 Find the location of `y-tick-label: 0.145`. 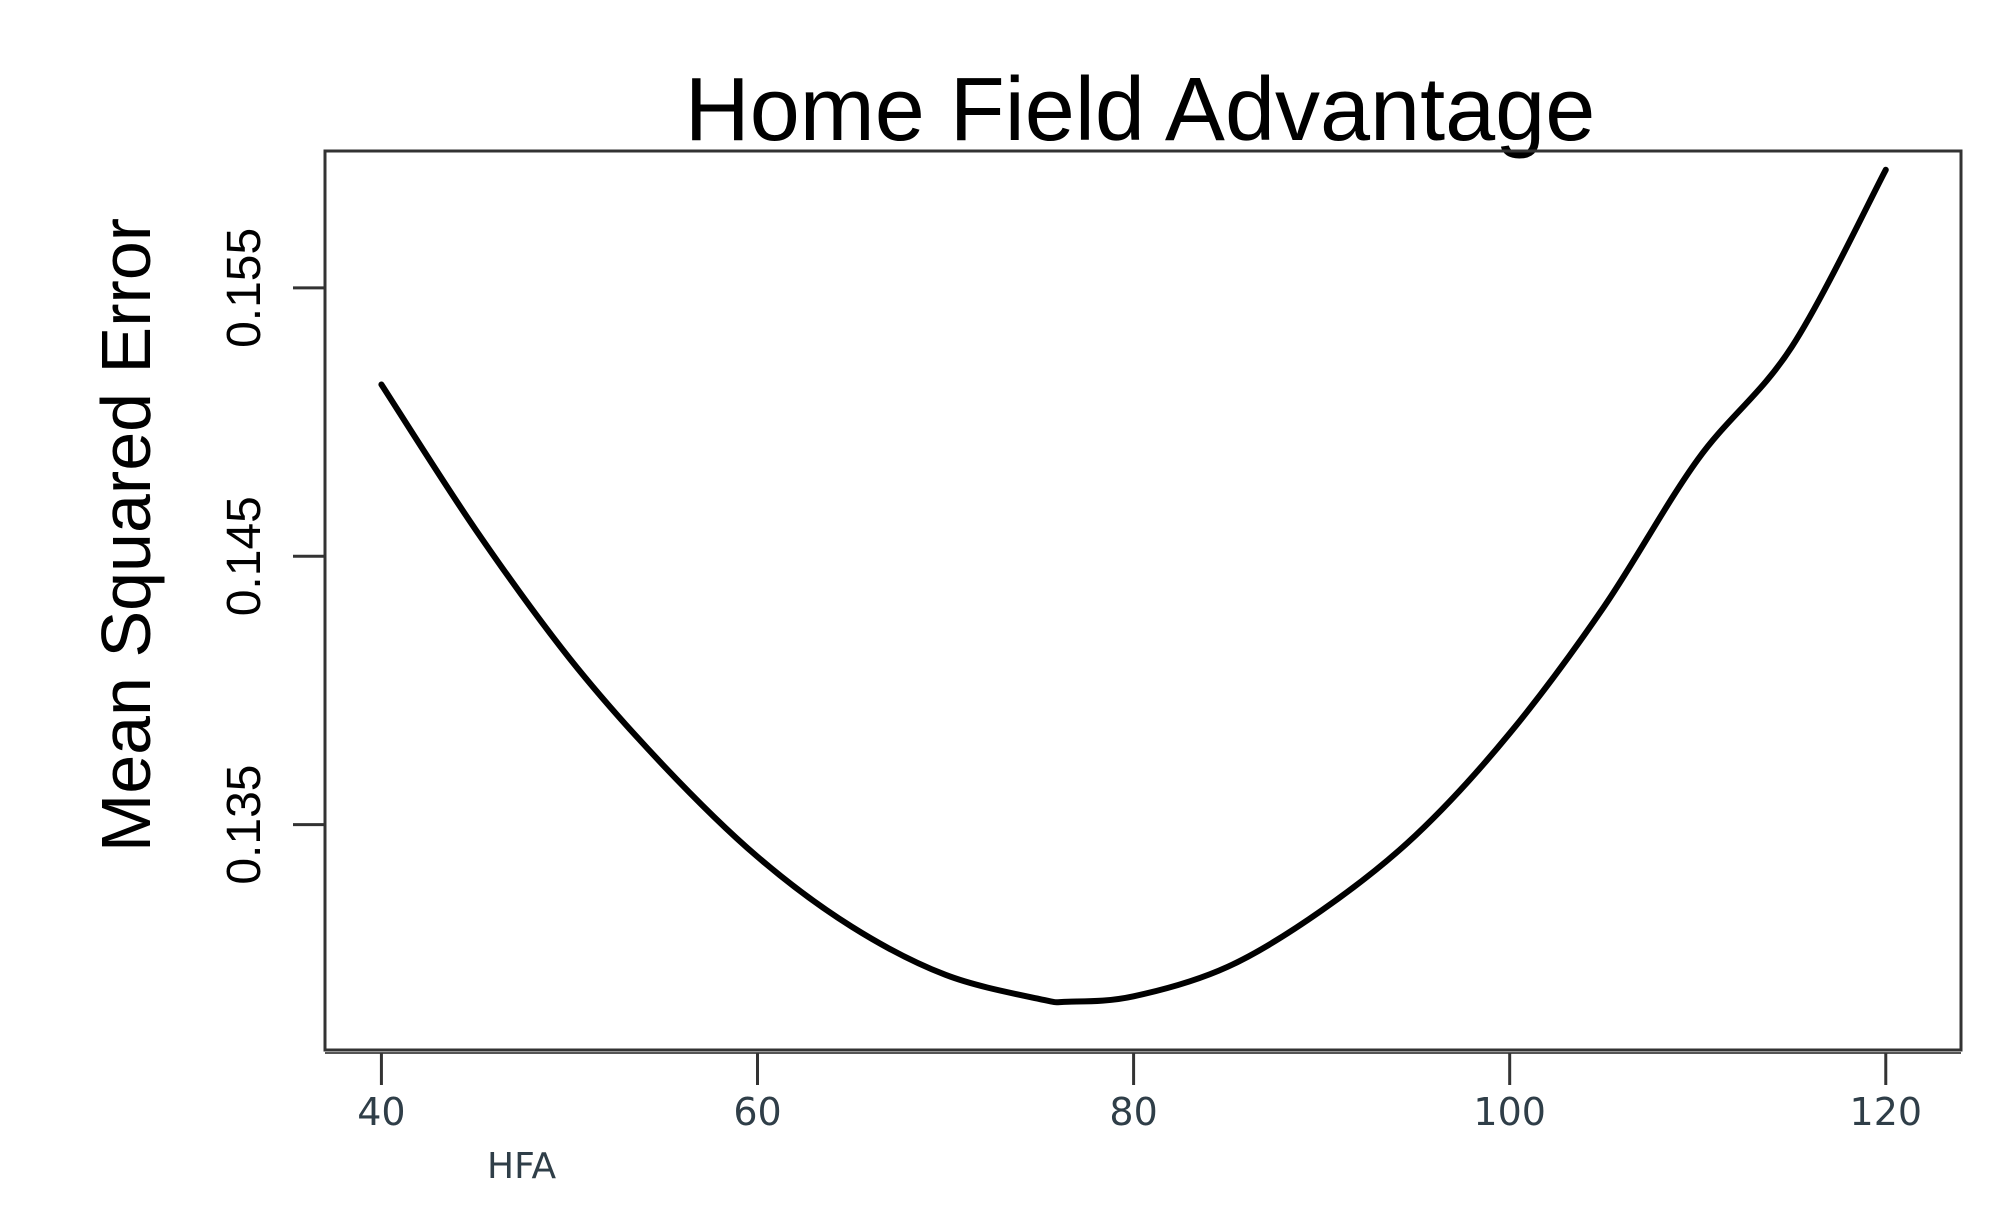

y-tick-label: 0.145 is located at coordinates (244, 556).